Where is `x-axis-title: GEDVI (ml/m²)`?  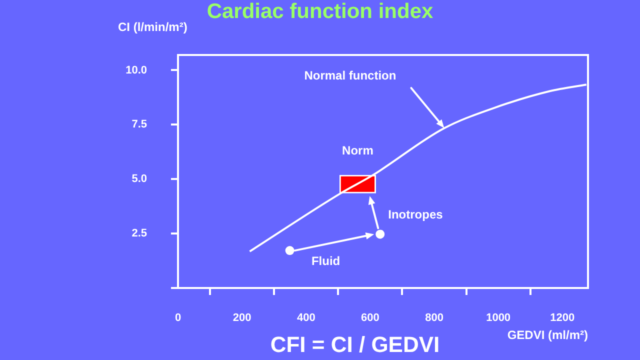 x-axis-title: GEDVI (ml/m²) is located at coordinates (547, 335).